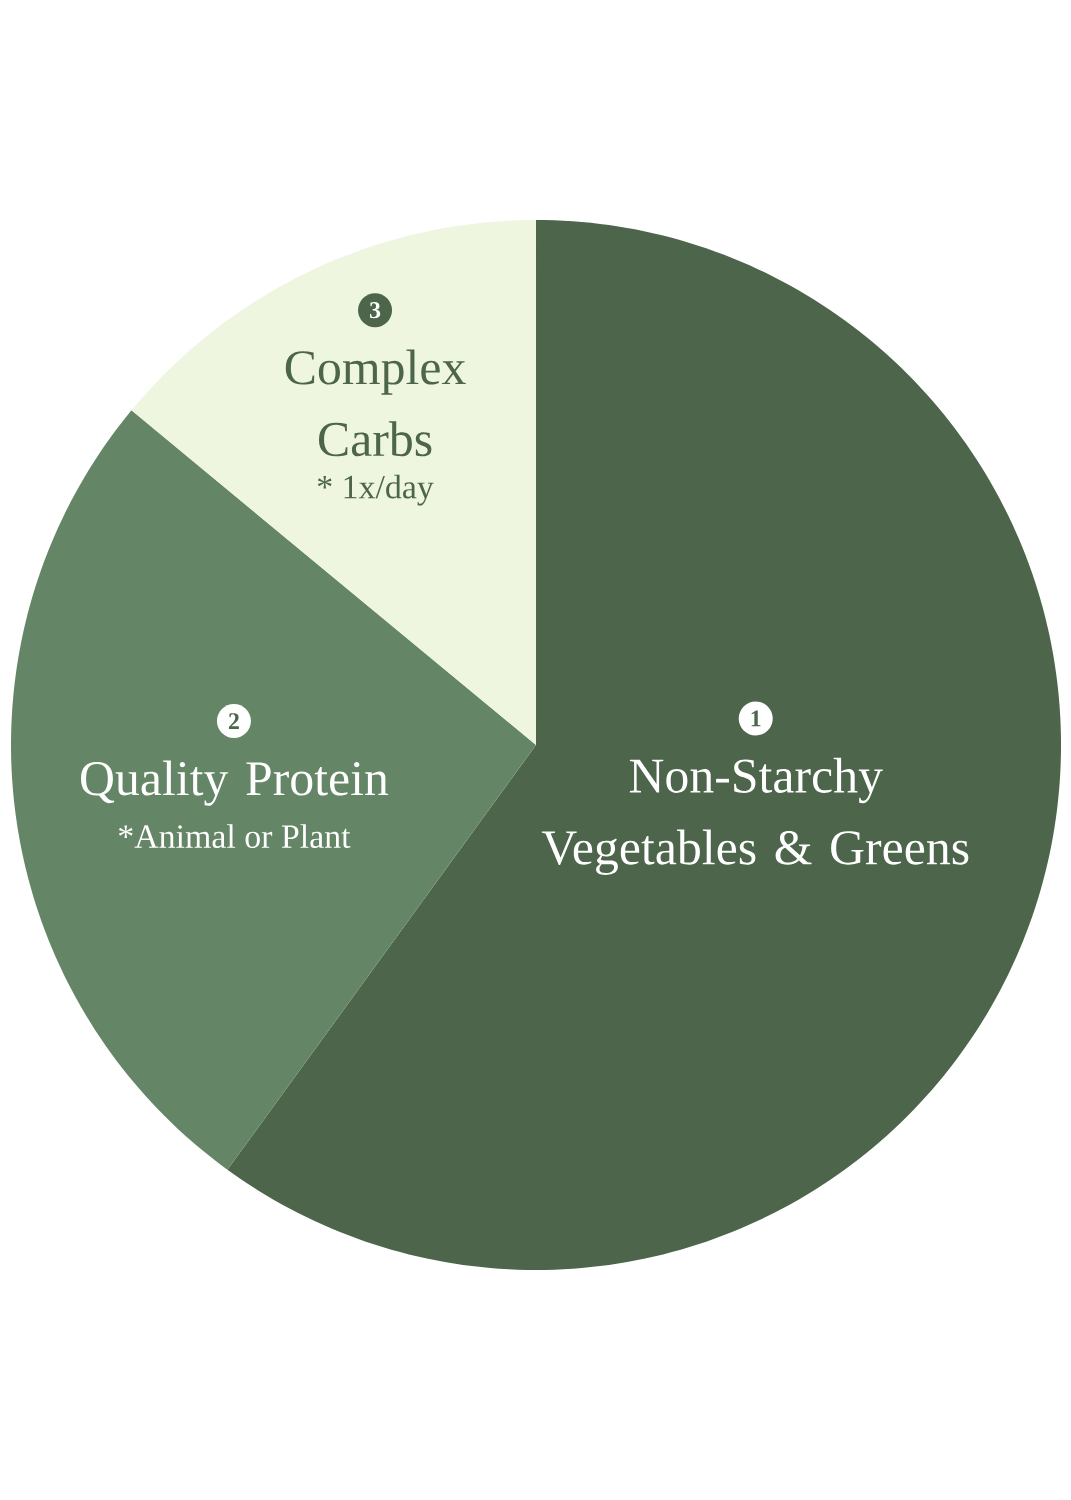 This screenshot has width=1071, height=1500. What do you see at coordinates (234, 836) in the screenshot?
I see `text: *Animal or Plant` at bounding box center [234, 836].